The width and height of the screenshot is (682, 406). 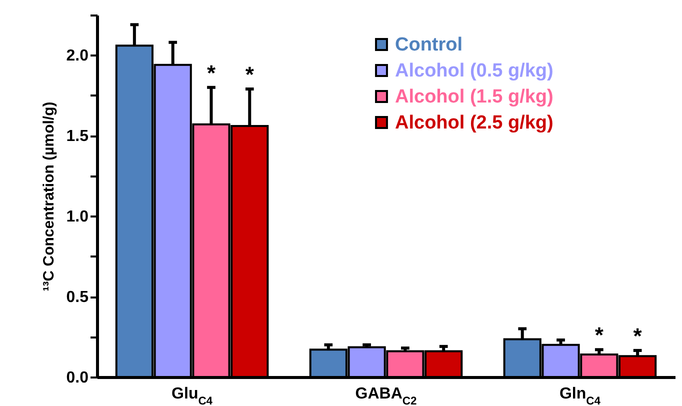 I want to click on legend-label: Alcohol (2.5 g/kg), so click(x=474, y=123).